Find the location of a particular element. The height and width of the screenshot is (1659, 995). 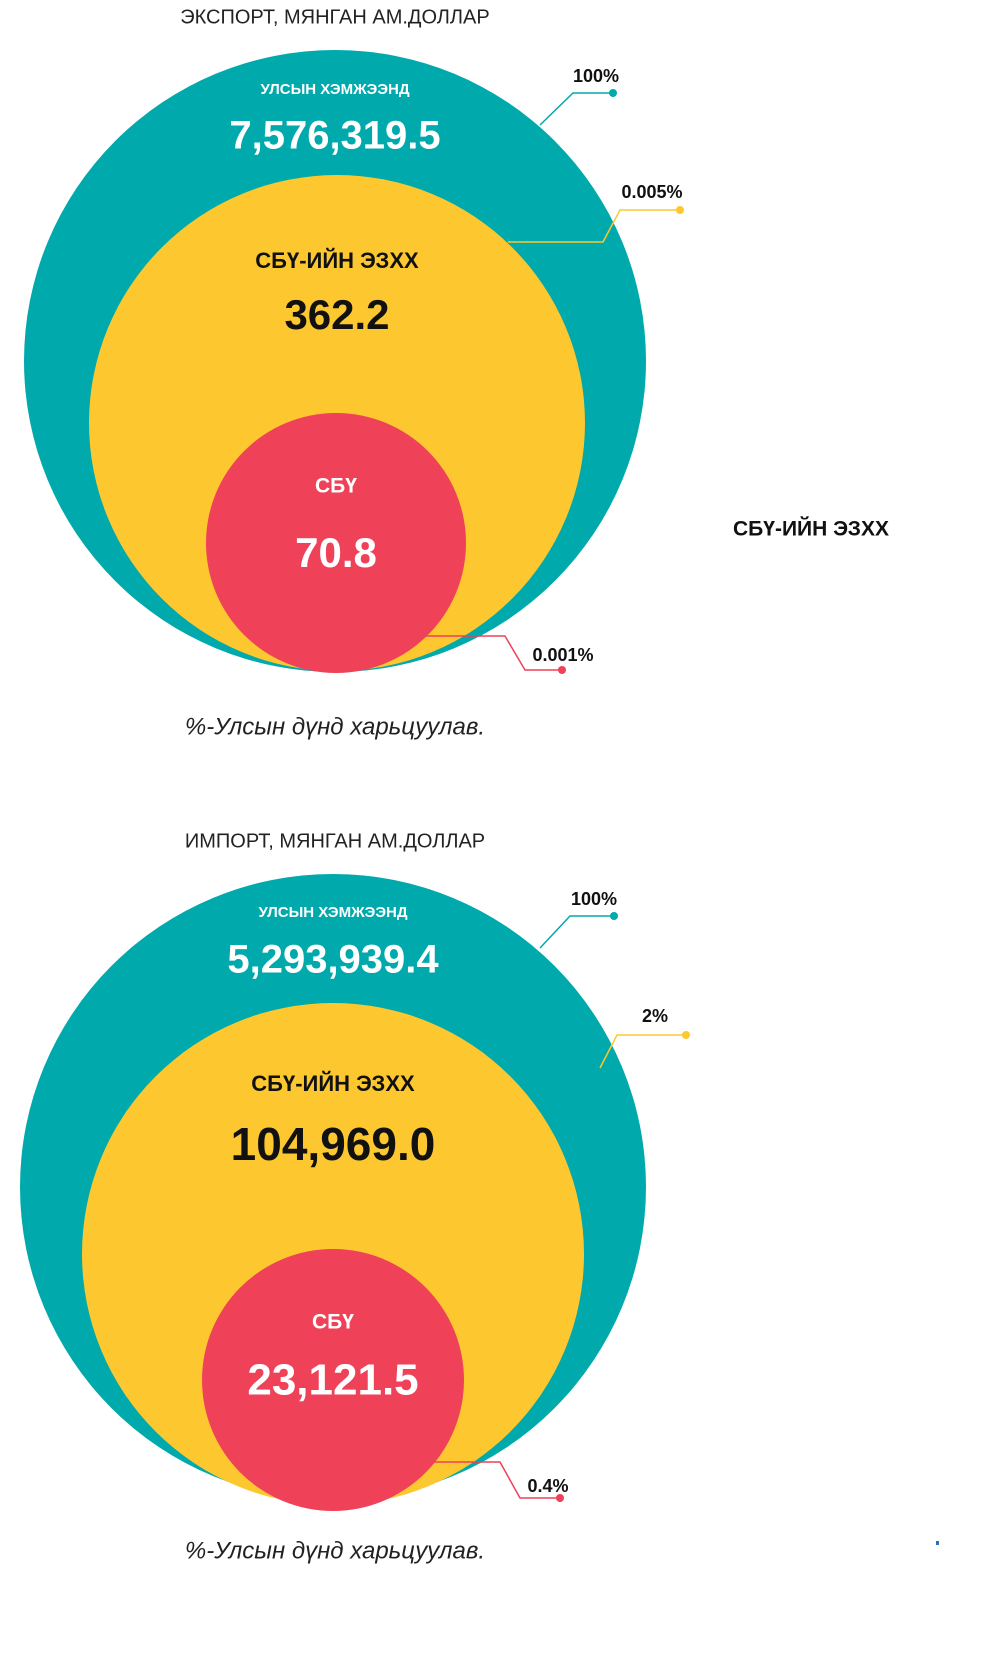

inner-value: 70.8 is located at coordinates (336, 552).